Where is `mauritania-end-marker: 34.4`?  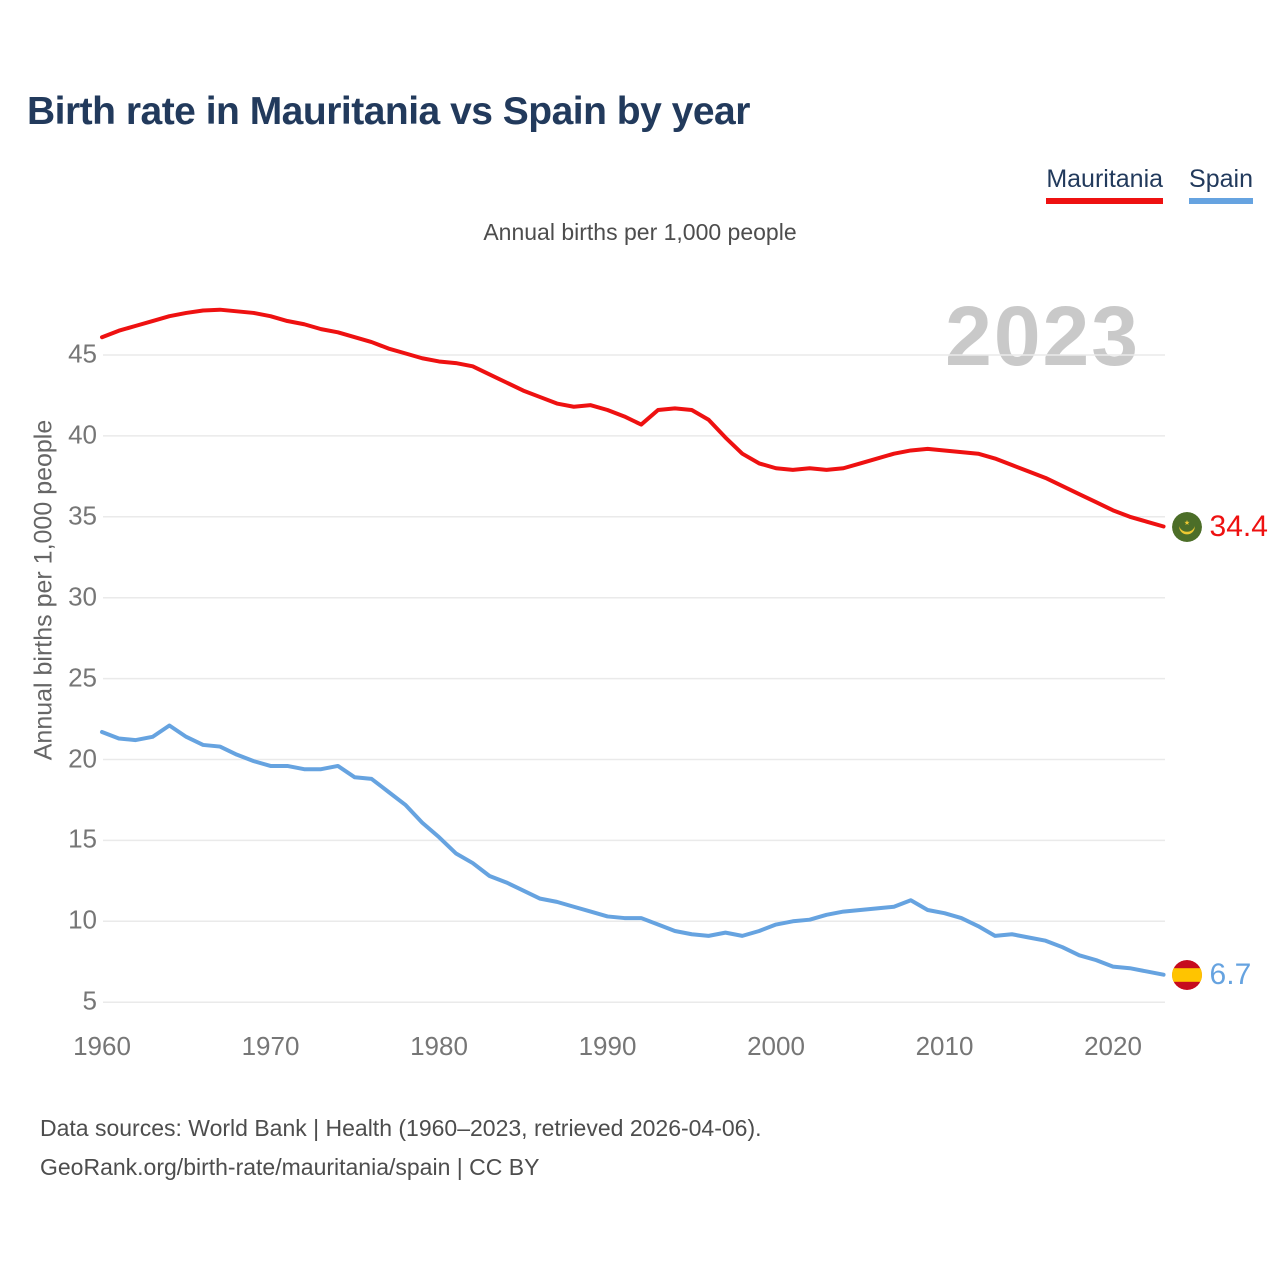
mauritania-end-marker: 34.4 is located at coordinates (1219, 526).